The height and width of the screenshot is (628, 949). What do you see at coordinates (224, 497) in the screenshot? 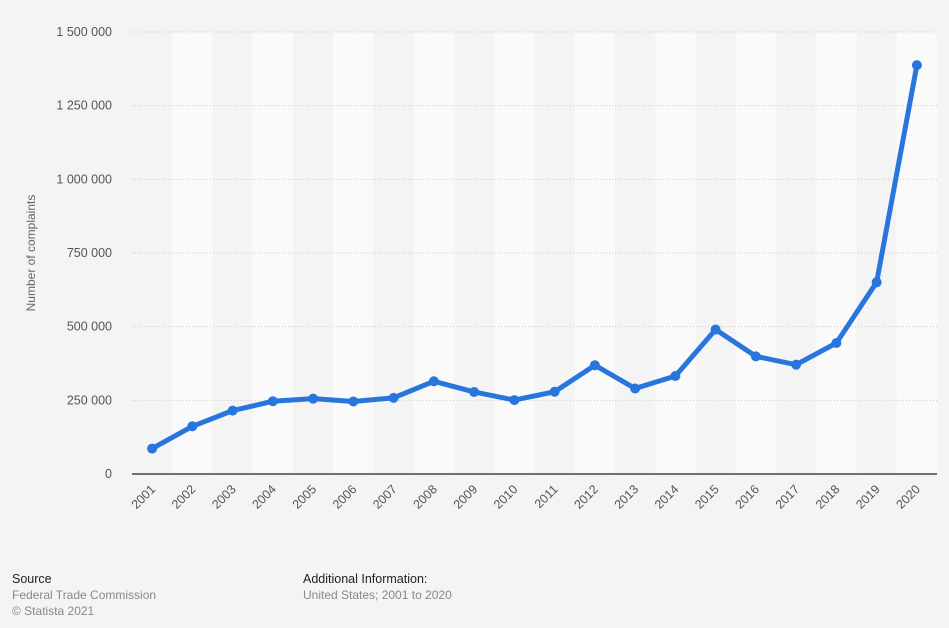
I see `x-tick-label: 2003` at bounding box center [224, 497].